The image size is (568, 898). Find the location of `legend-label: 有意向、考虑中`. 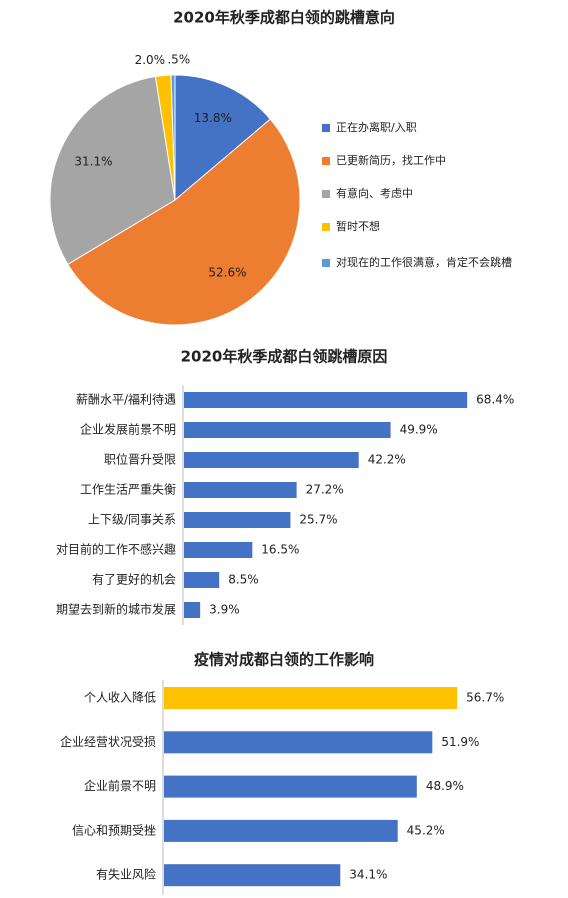

legend-label: 有意向、考虑中 is located at coordinates (374, 193).